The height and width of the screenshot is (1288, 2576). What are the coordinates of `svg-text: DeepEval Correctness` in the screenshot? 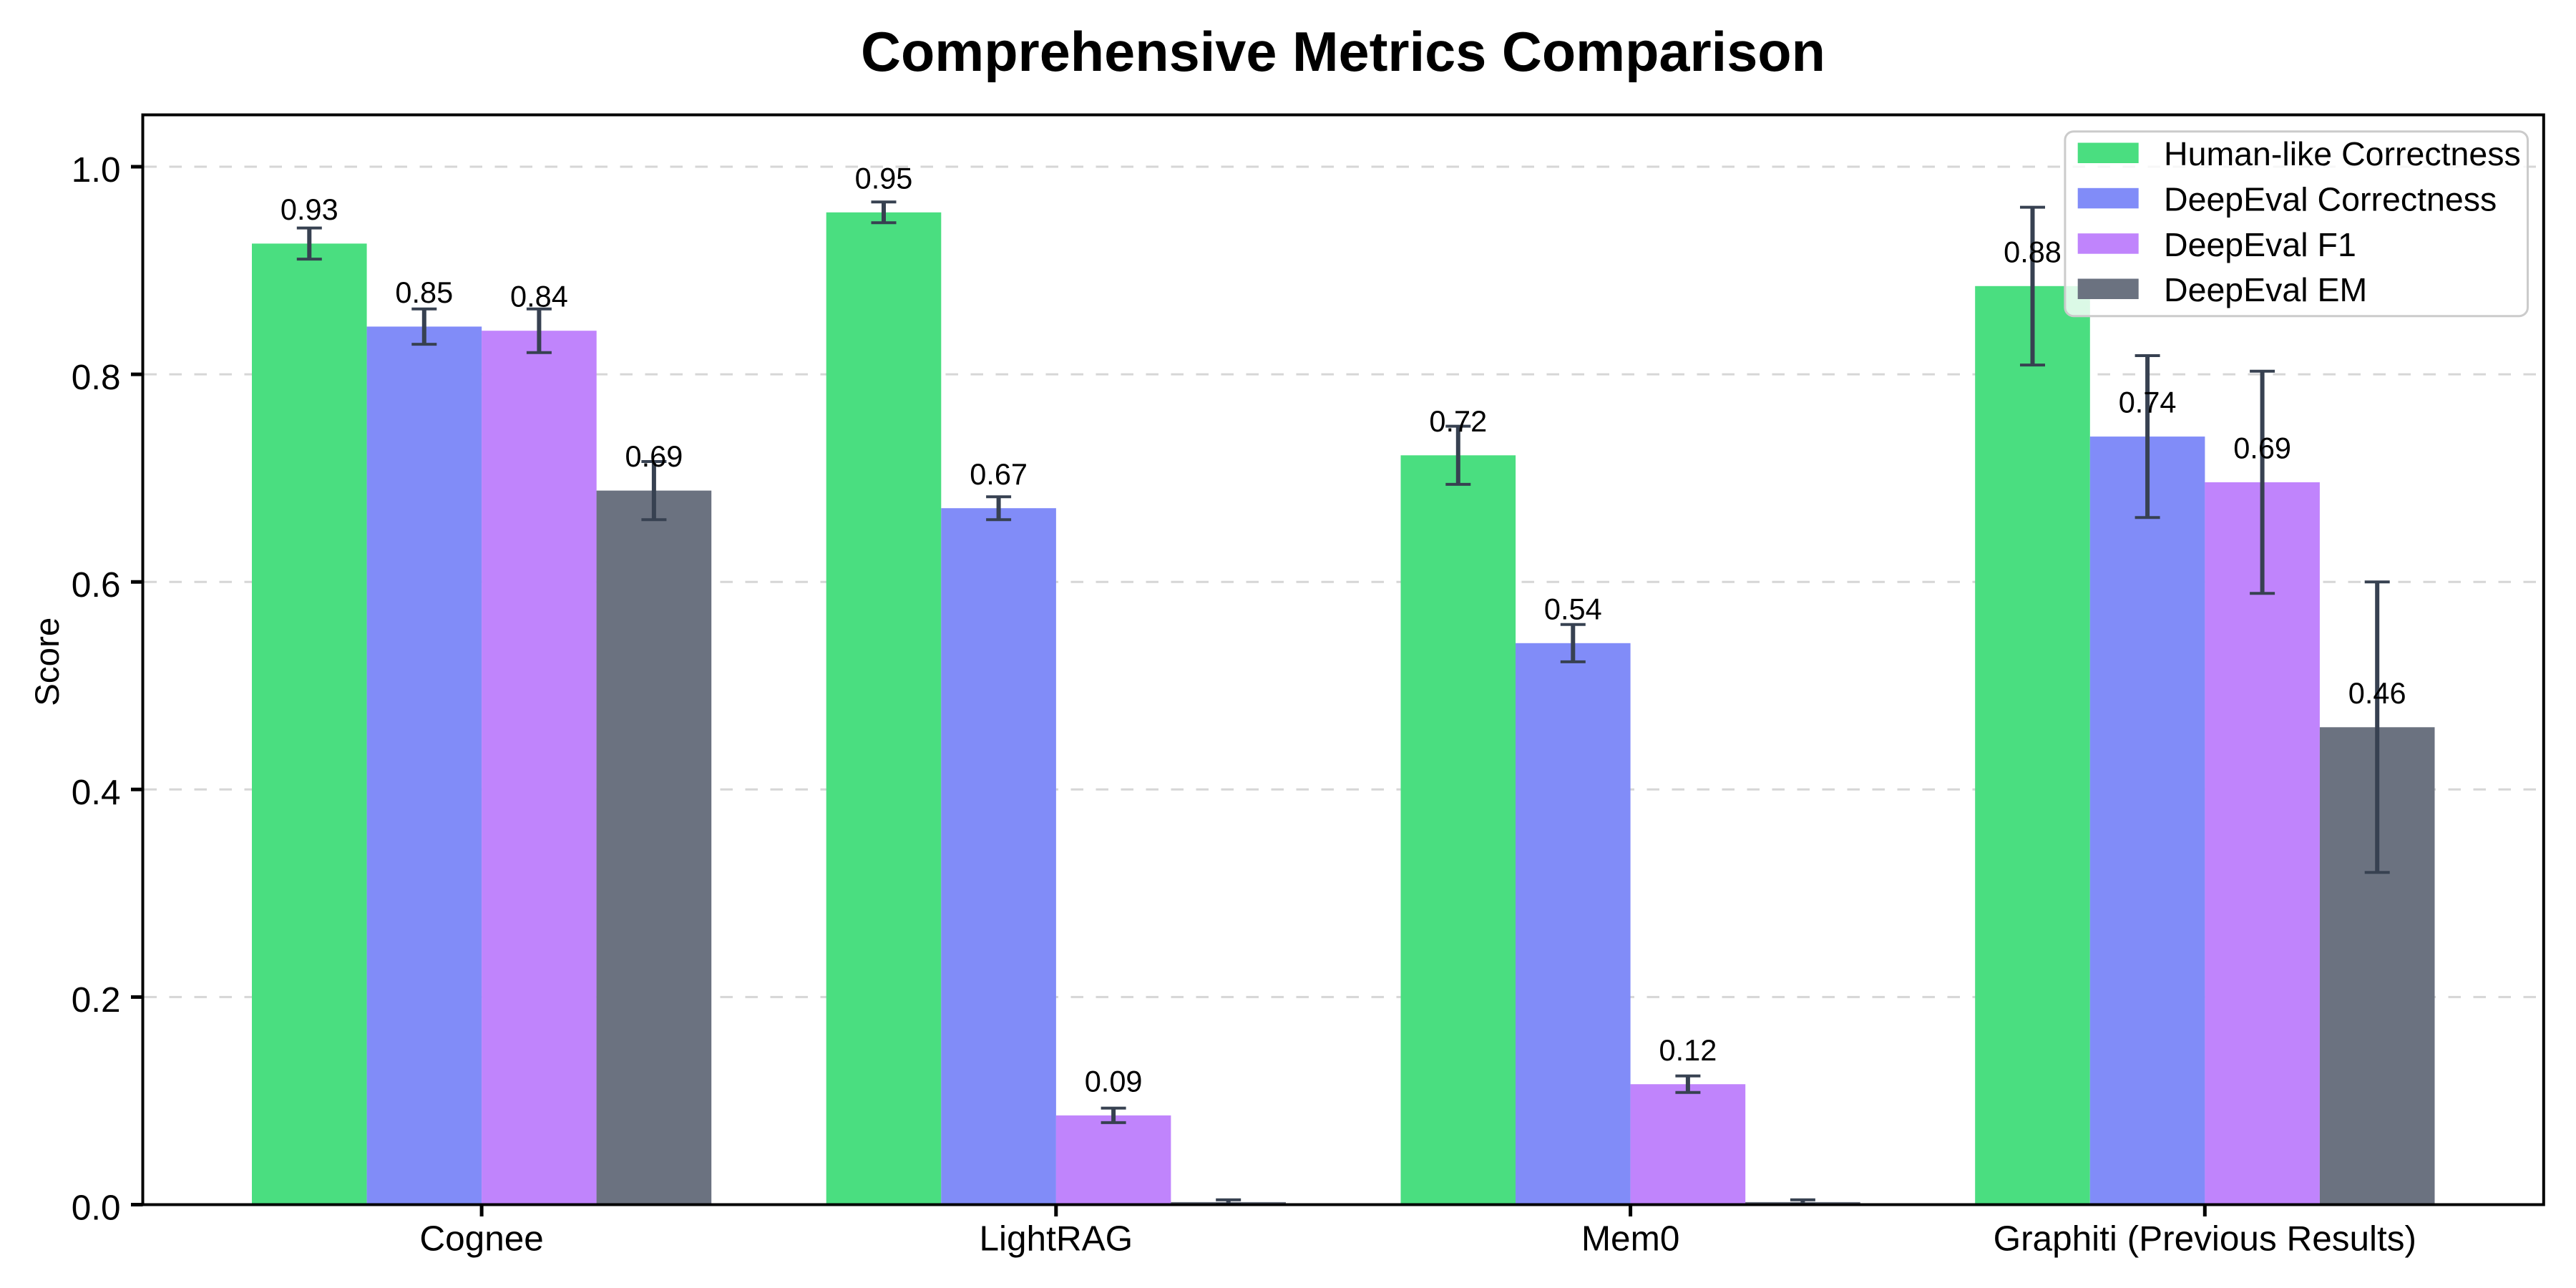 It's located at (2330, 199).